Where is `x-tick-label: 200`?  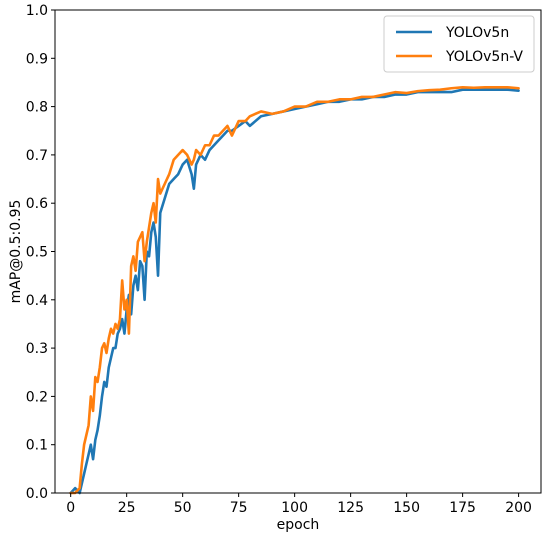
x-tick-label: 200 is located at coordinates (518, 508).